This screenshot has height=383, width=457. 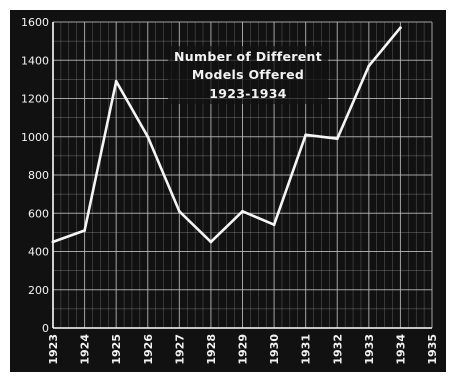 I want to click on chart-title-line-2: Models Offered, so click(x=248, y=74).